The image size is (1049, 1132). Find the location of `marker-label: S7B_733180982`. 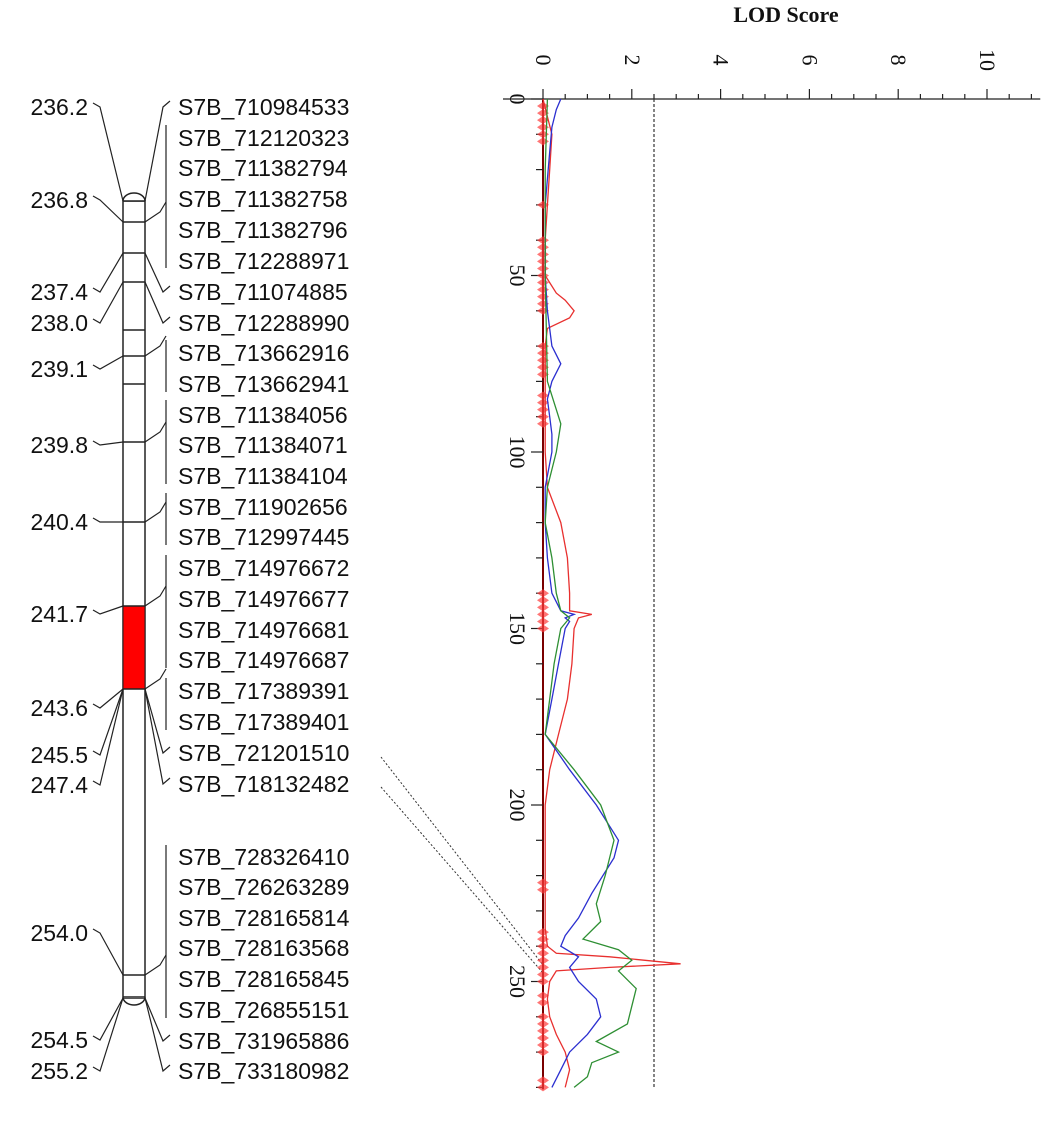

marker-label: S7B_733180982 is located at coordinates (263, 1071).